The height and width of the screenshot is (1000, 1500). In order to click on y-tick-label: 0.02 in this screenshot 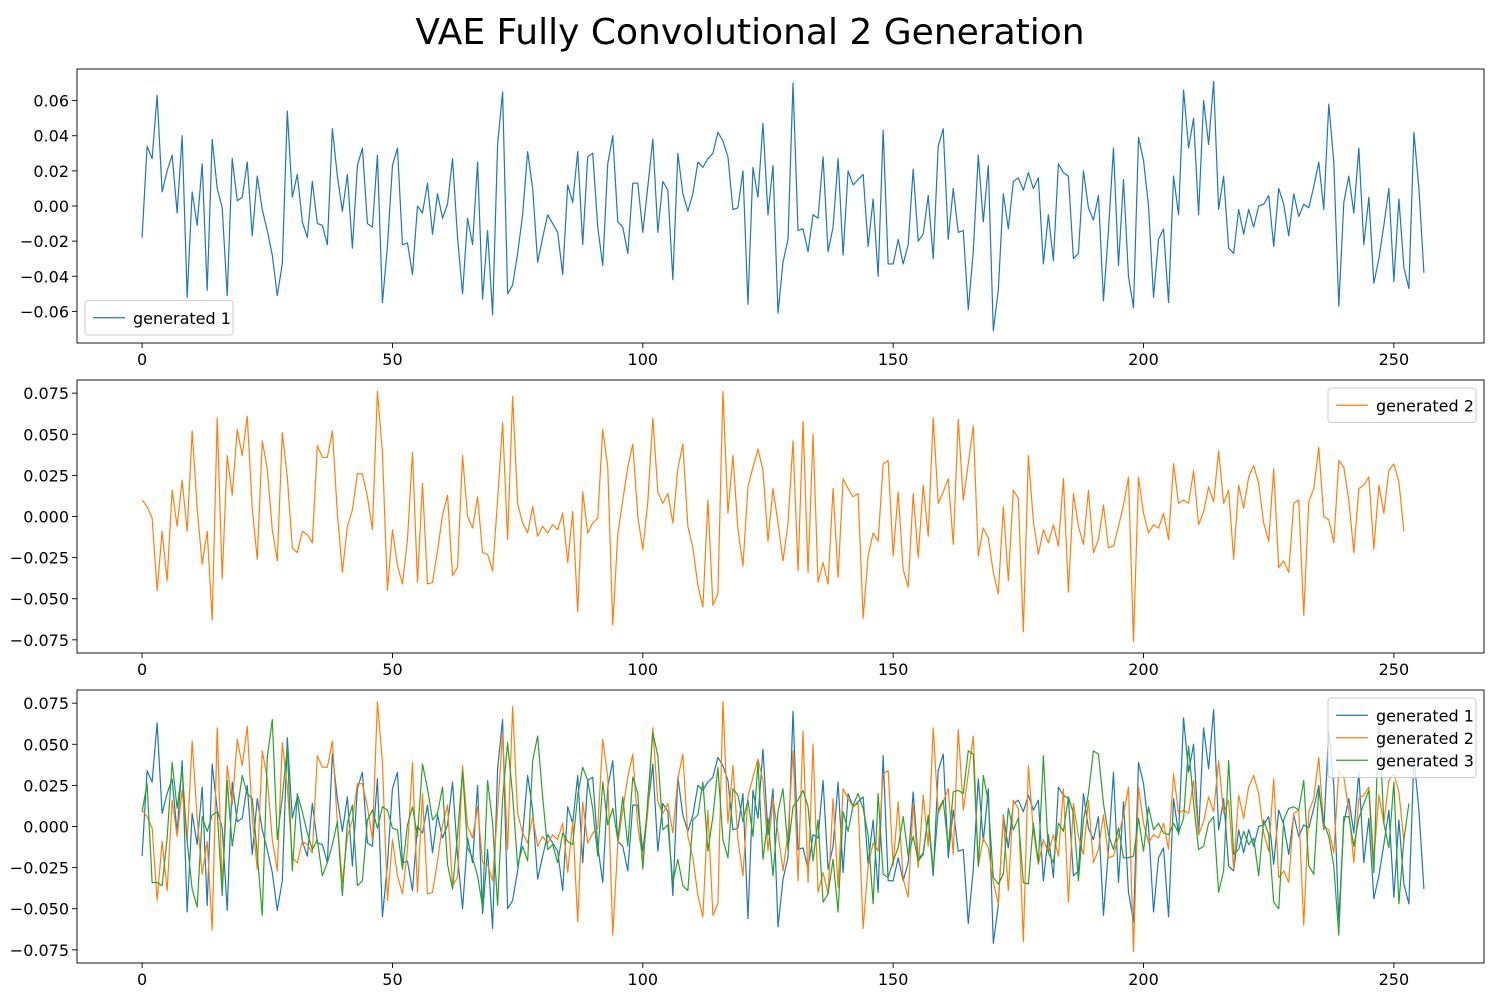, I will do `click(51, 171)`.